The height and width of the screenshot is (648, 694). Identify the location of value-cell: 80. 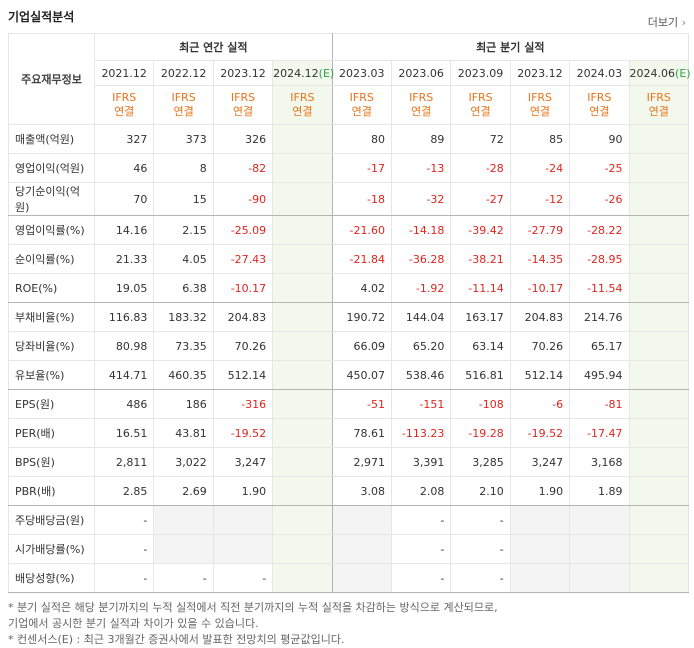
(361, 139).